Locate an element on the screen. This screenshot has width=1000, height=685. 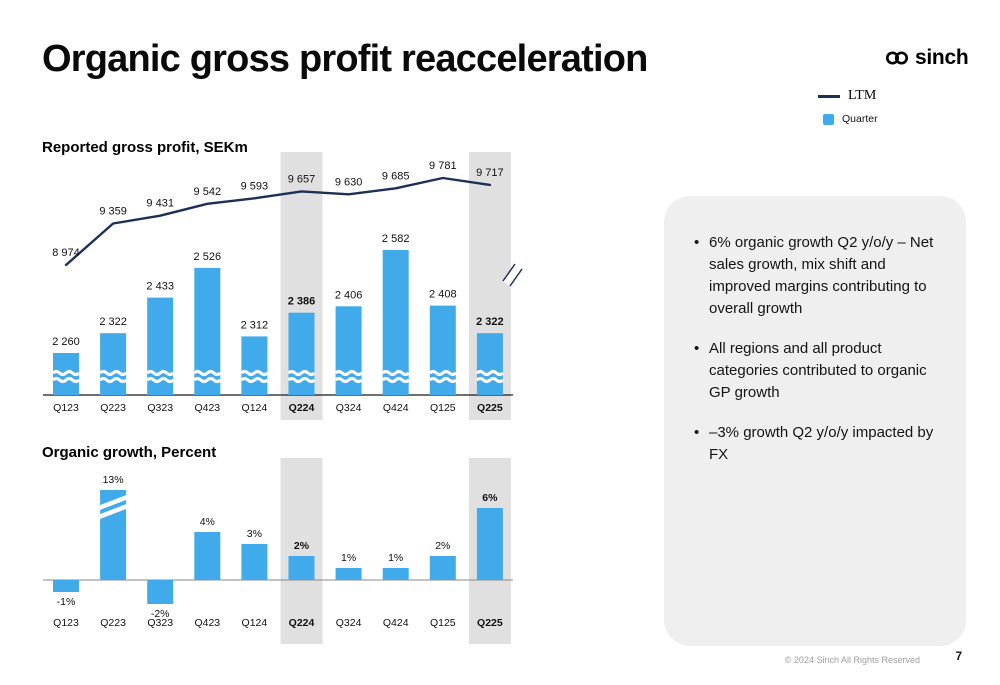
gp-category-Q323: Q323 is located at coordinates (160, 408).